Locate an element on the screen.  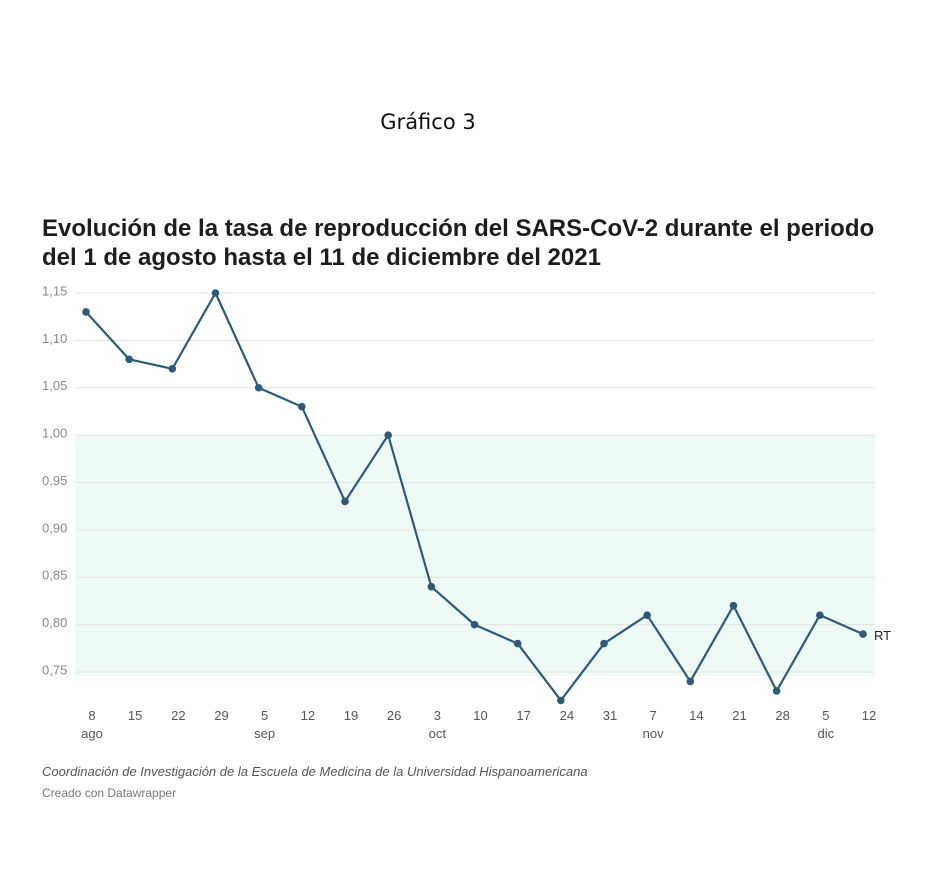
y-tick-label: 0,85 is located at coordinates (54, 575).